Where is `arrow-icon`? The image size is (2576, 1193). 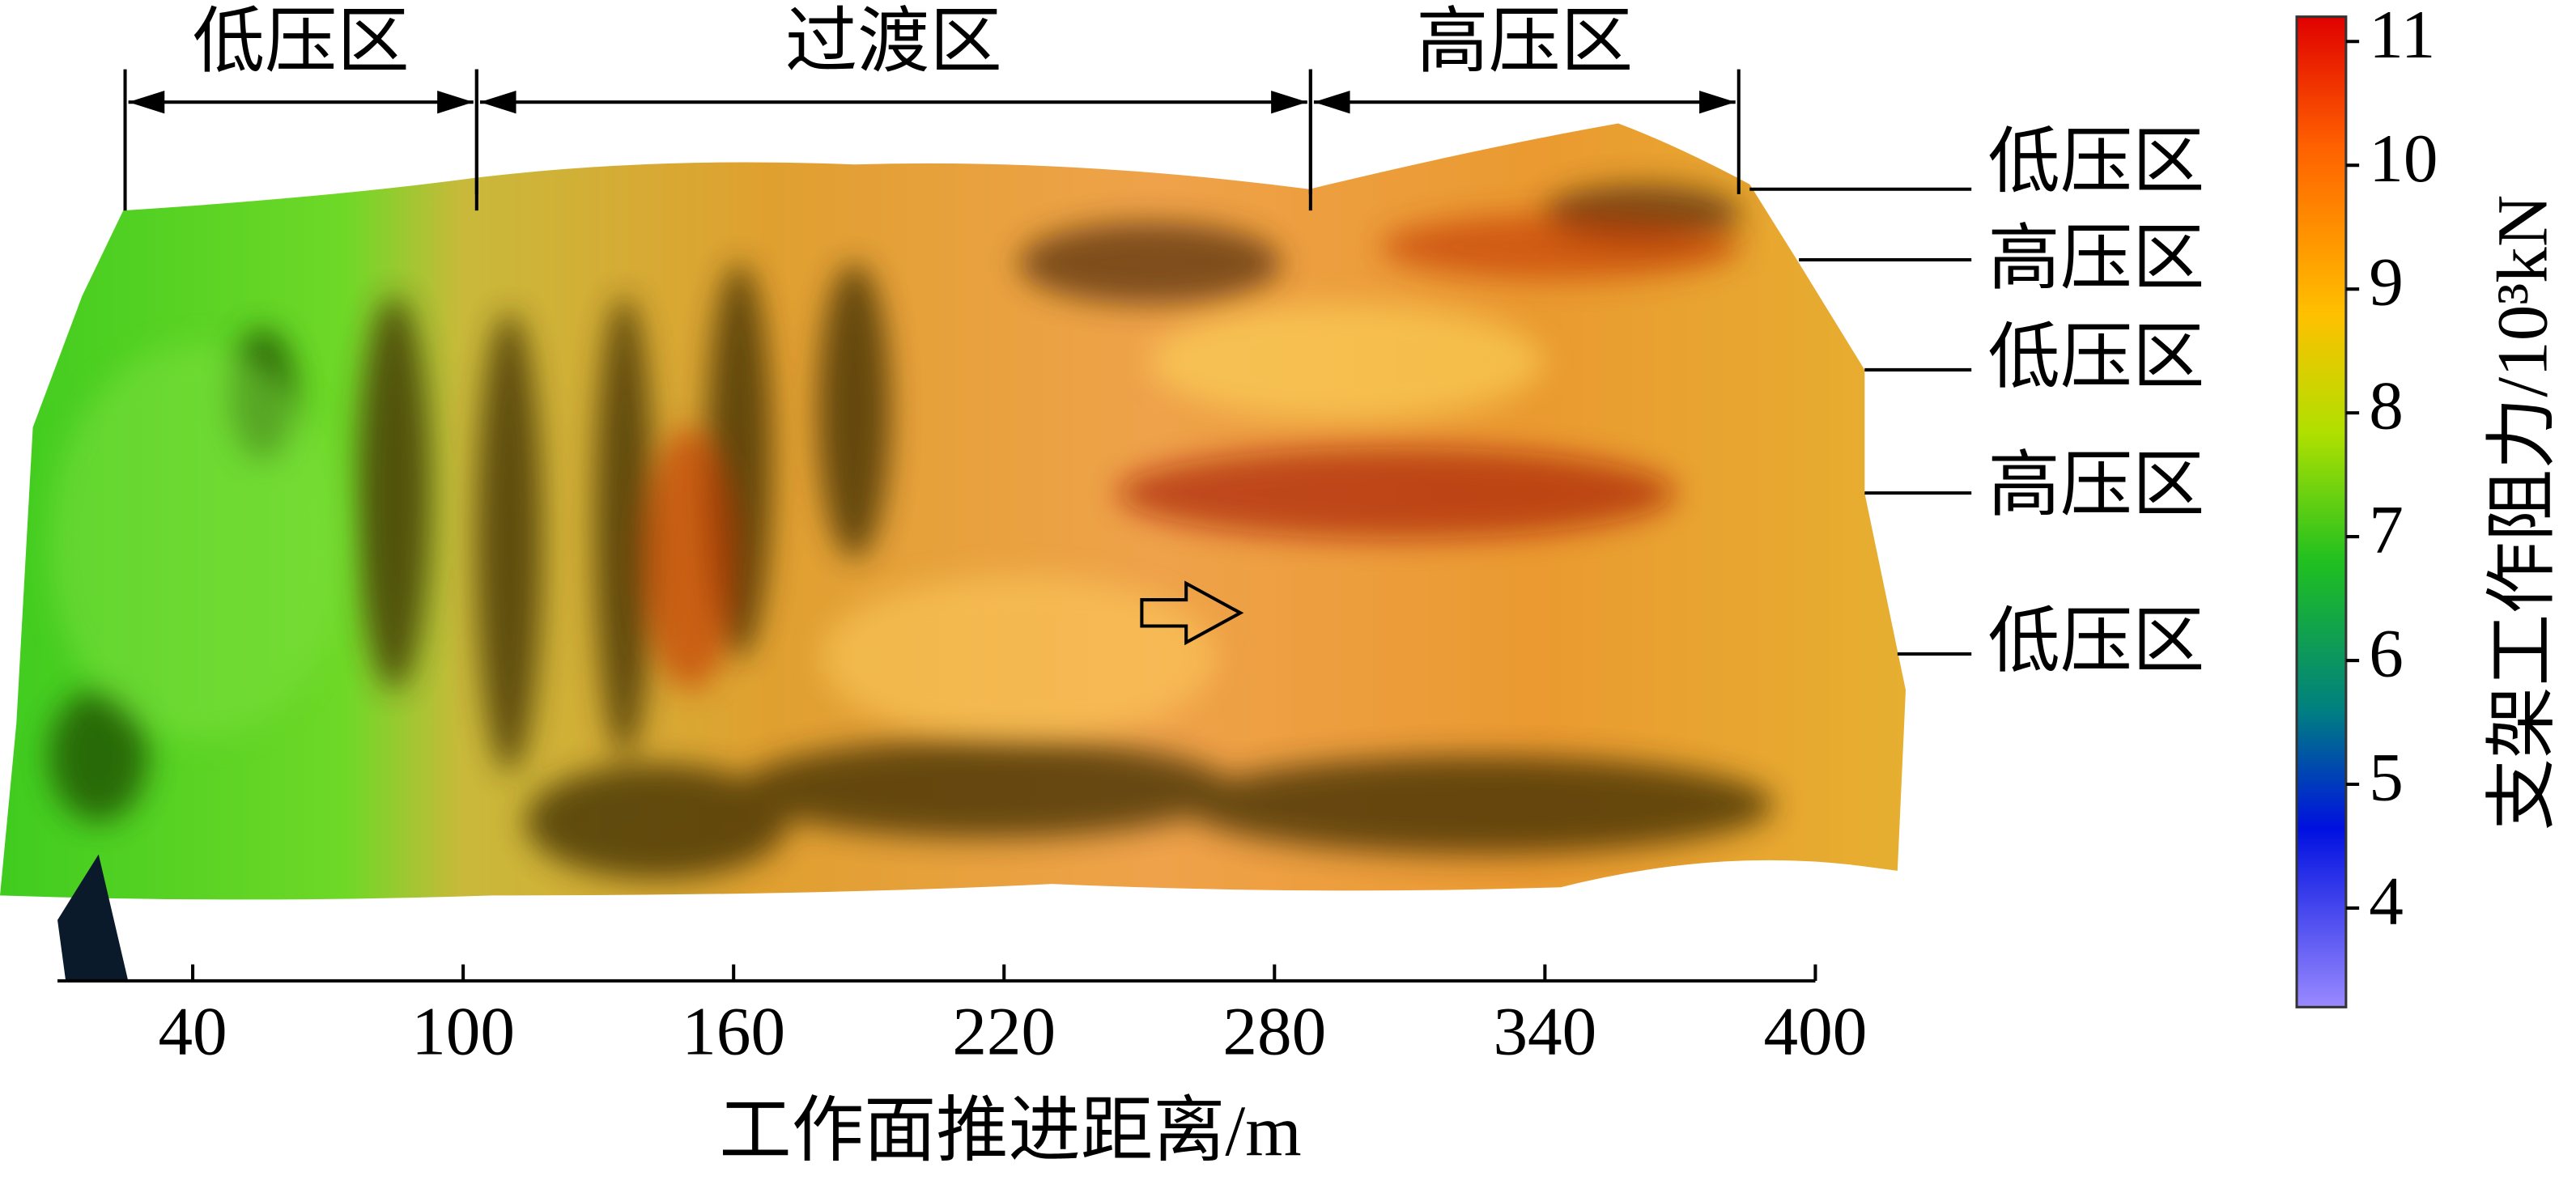
arrow-icon is located at coordinates (1192, 613).